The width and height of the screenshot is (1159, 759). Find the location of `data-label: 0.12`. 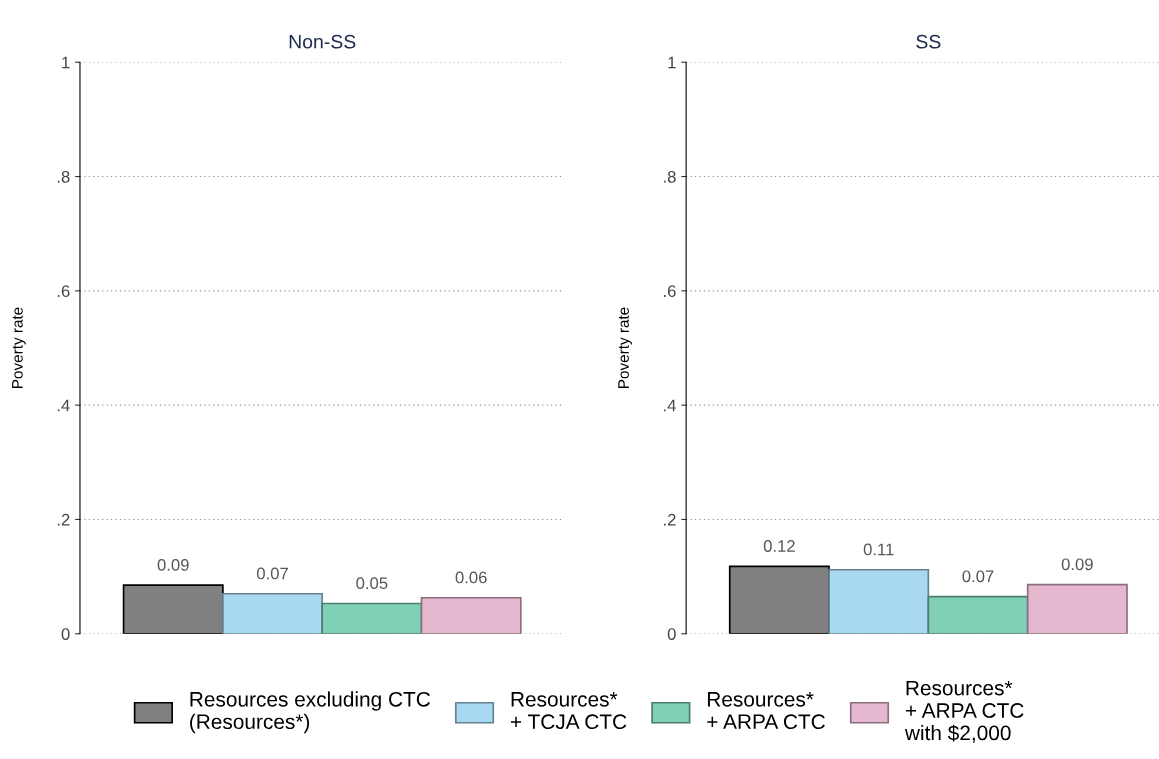

data-label: 0.12 is located at coordinates (779, 546).